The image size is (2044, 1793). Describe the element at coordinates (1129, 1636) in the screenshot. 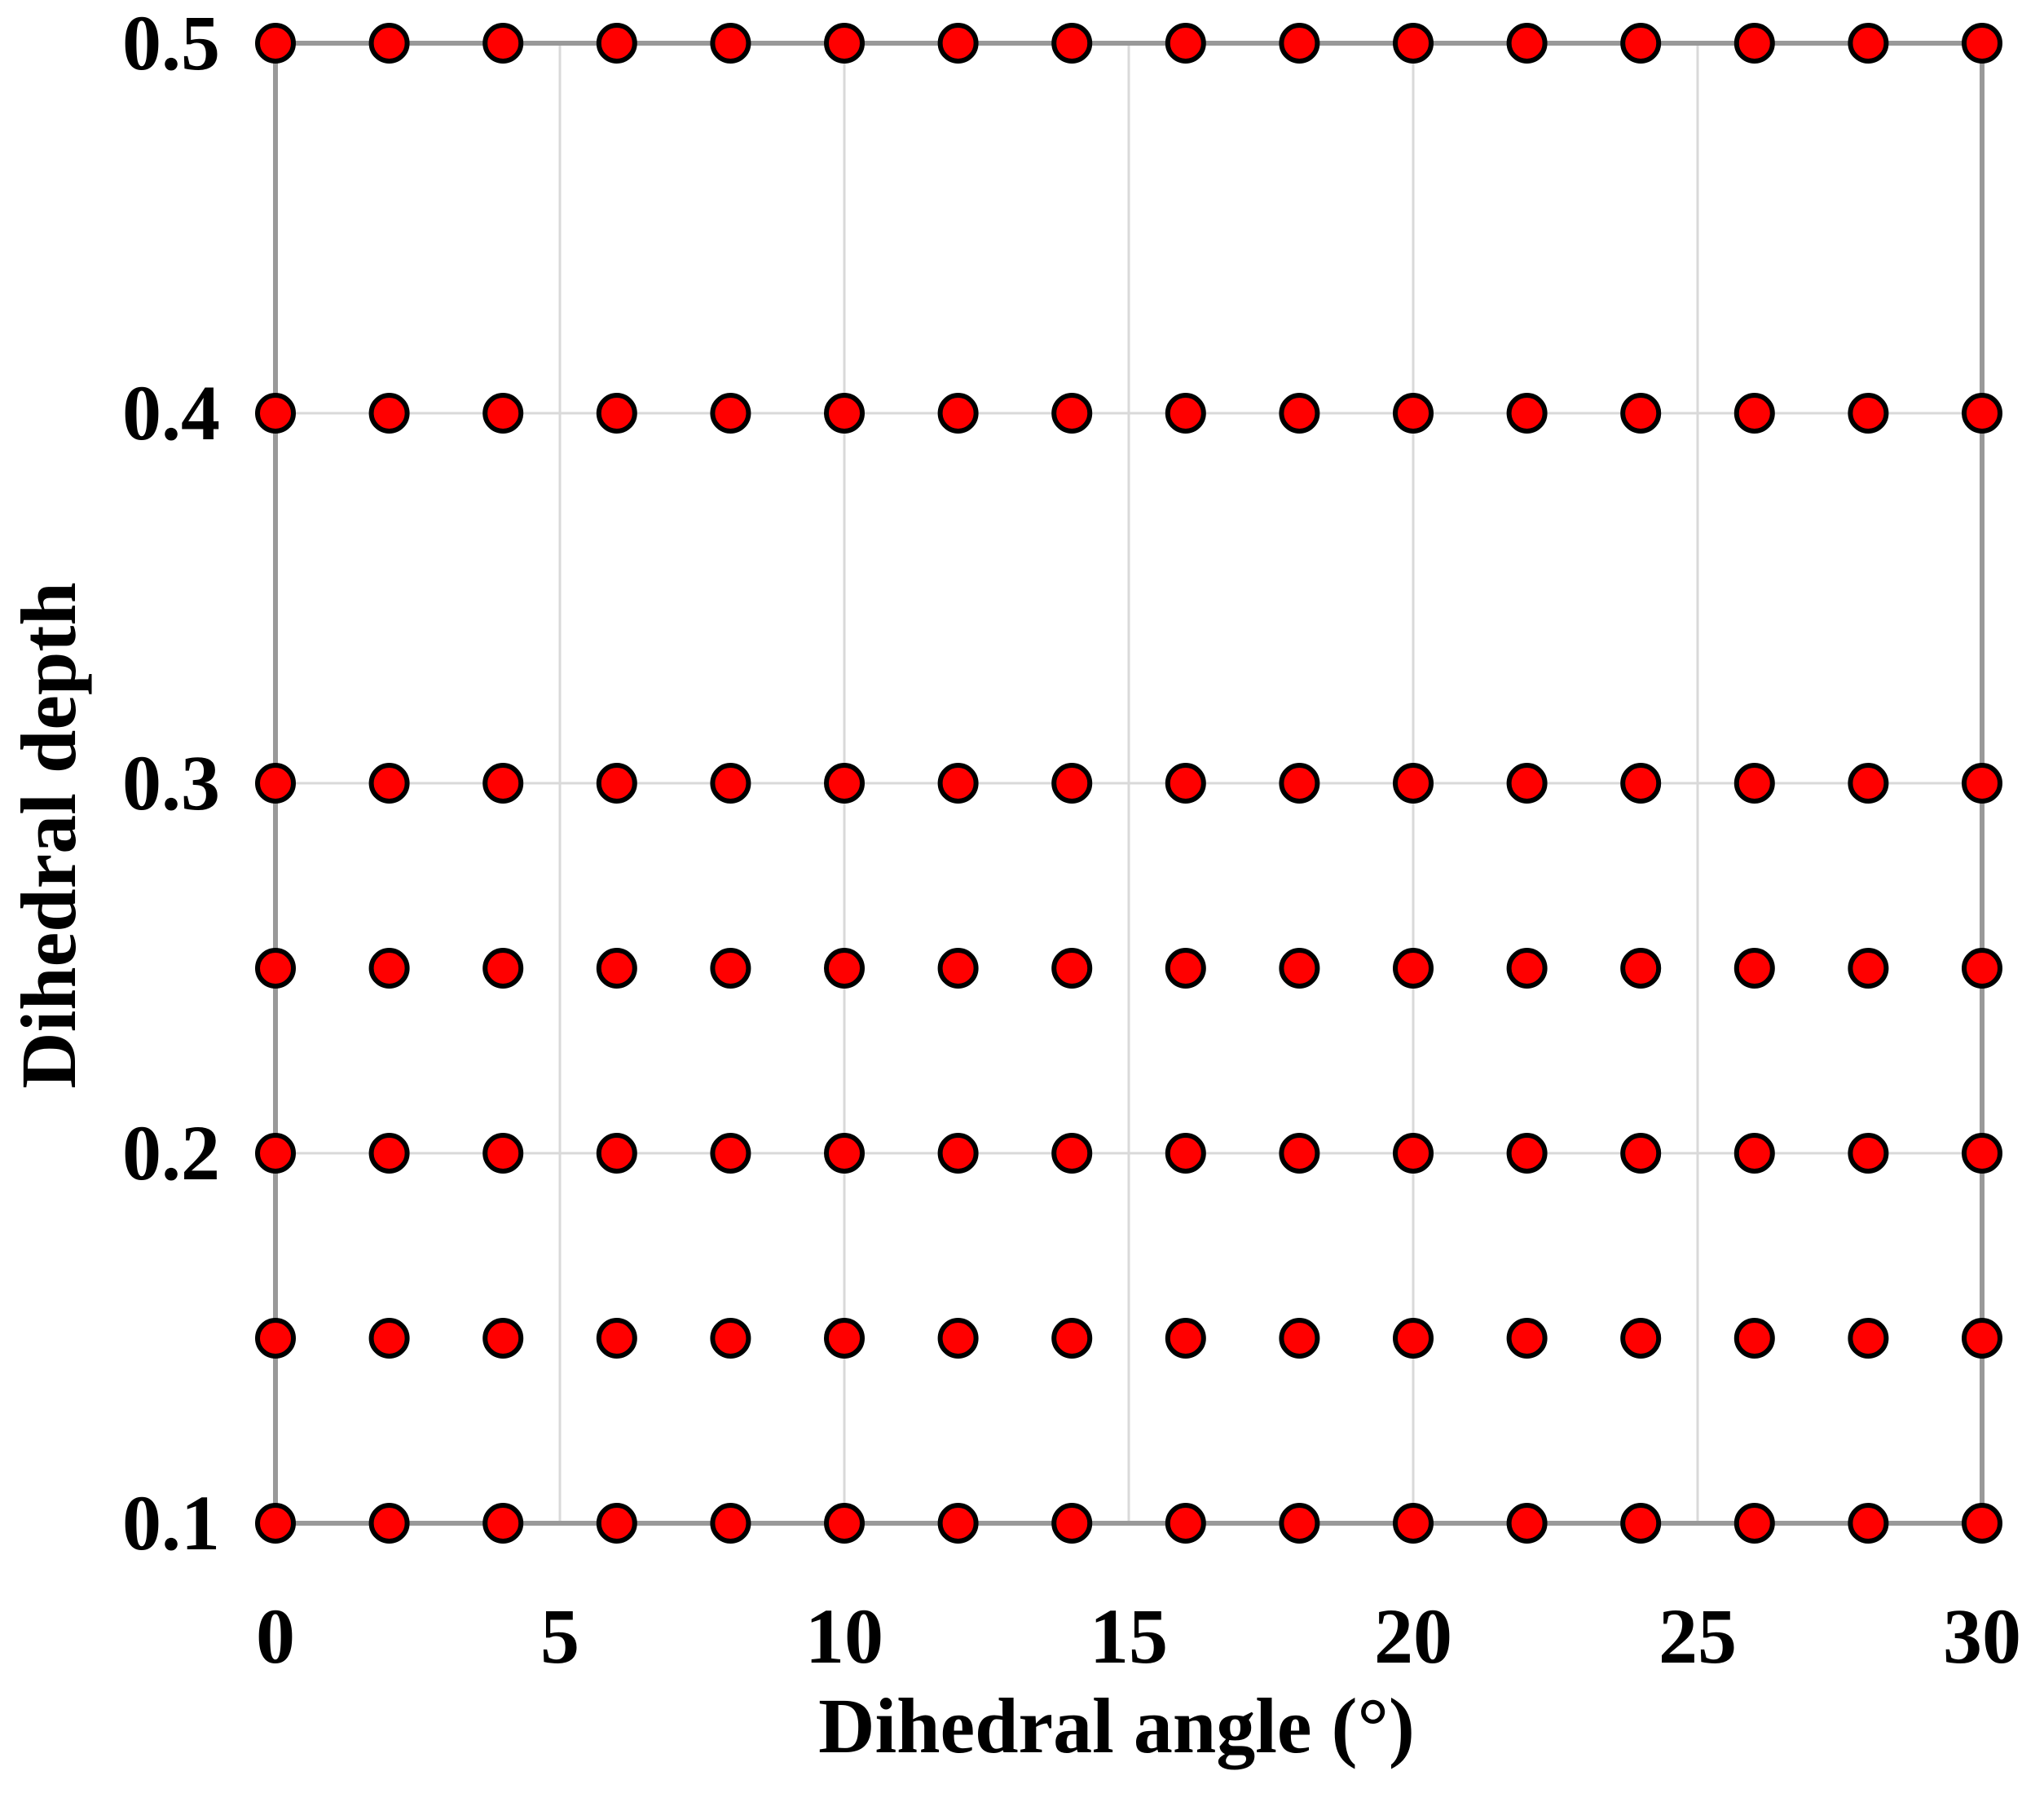

I see `x-tick-label-3: 15` at that location.